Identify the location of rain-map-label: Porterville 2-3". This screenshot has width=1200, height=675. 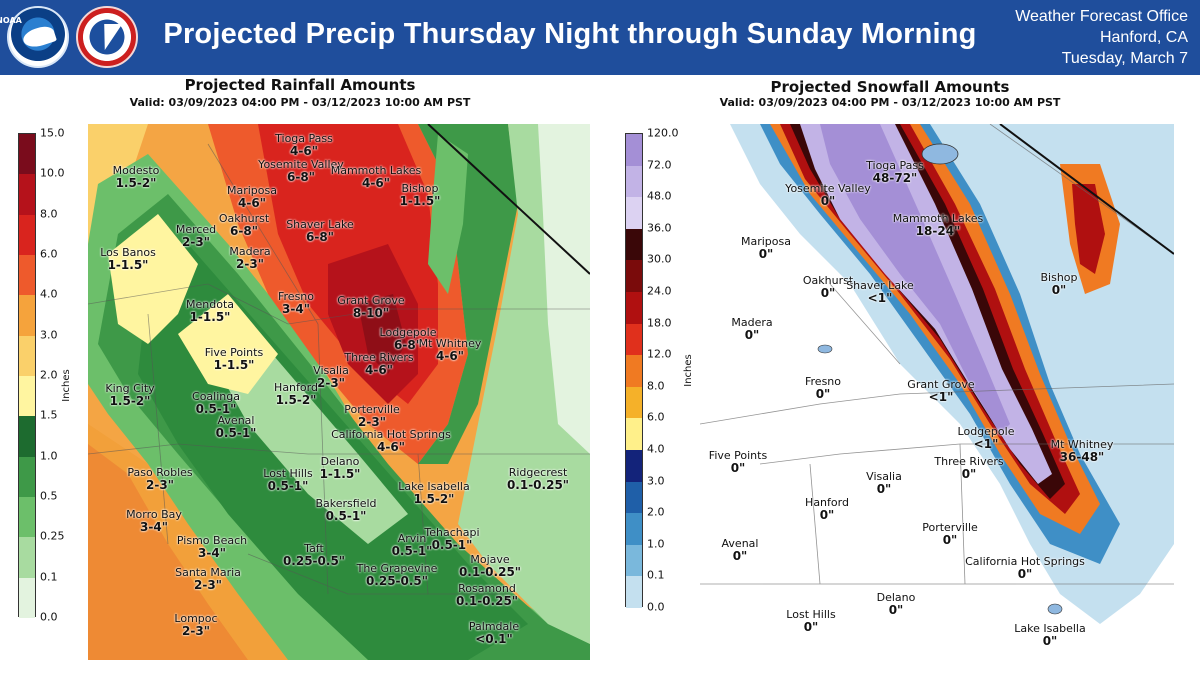
(372, 416).